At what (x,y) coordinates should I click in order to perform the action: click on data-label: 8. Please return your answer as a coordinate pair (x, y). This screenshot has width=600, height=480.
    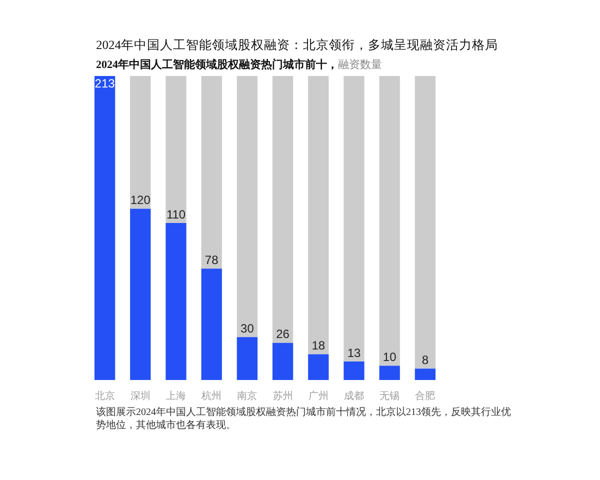
    Looking at the image, I should click on (425, 359).